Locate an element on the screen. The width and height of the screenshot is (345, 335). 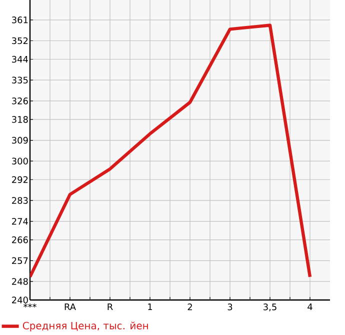
y-tick-label: 292 is located at coordinates (20, 180).